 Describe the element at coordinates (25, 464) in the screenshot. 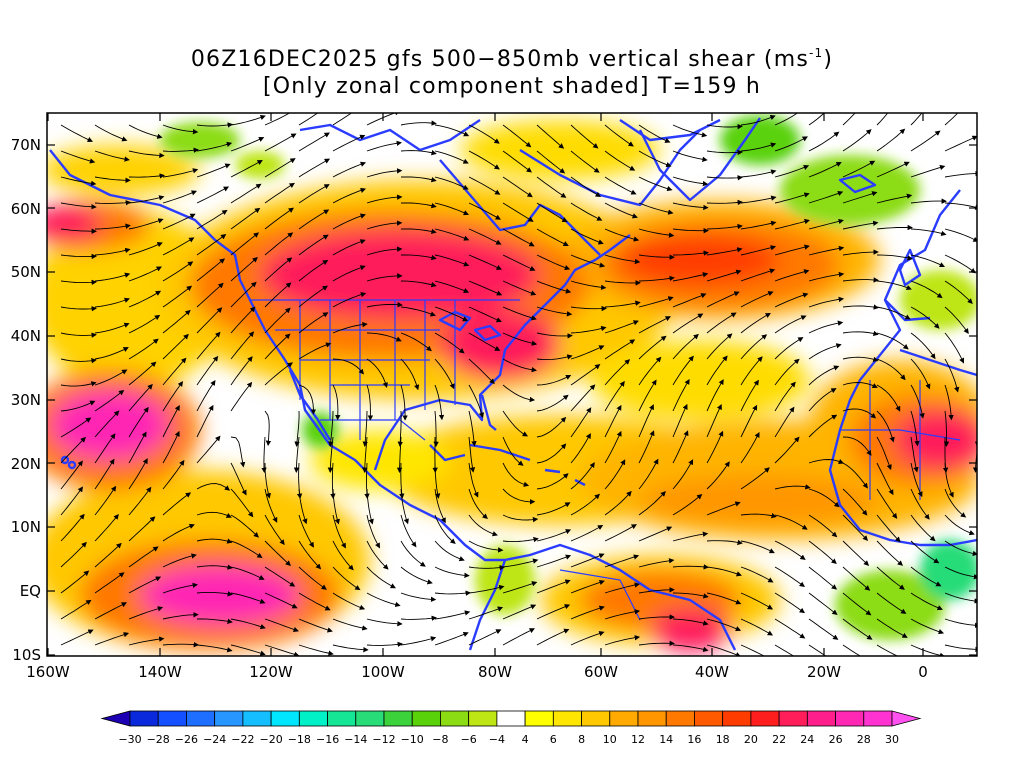

I see `lat-label-20n: 20N` at that location.